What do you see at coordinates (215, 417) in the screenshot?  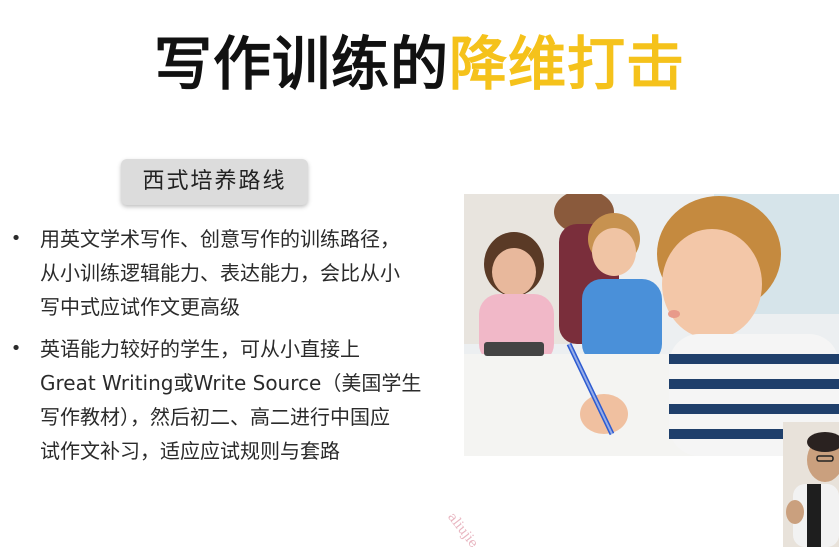 I see `bullet-line: 写作教材），然后初二、高二进行中国应` at bounding box center [215, 417].